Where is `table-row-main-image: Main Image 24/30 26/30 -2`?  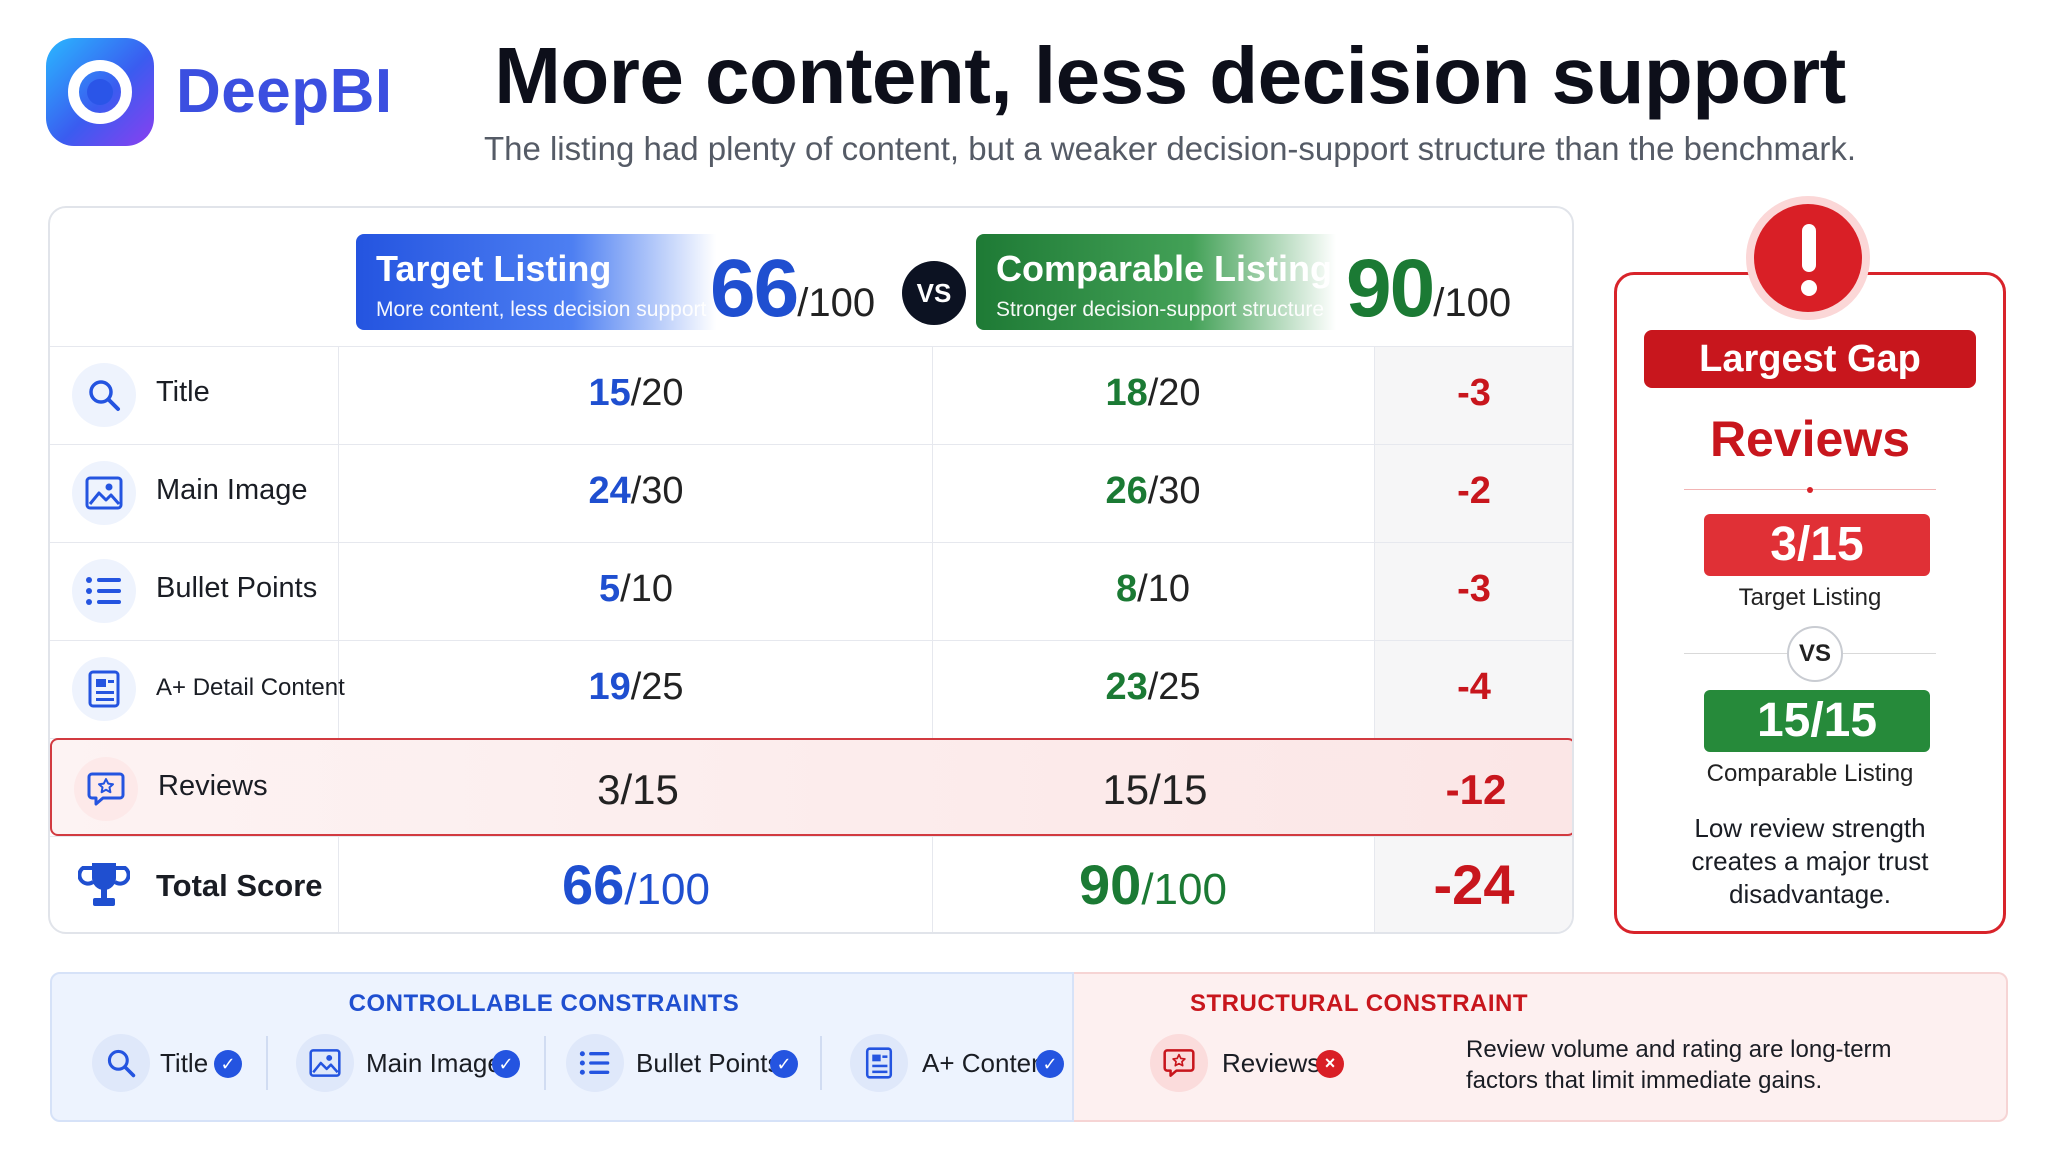 table-row-main-image: Main Image 24/30 26/30 -2 is located at coordinates (811, 493).